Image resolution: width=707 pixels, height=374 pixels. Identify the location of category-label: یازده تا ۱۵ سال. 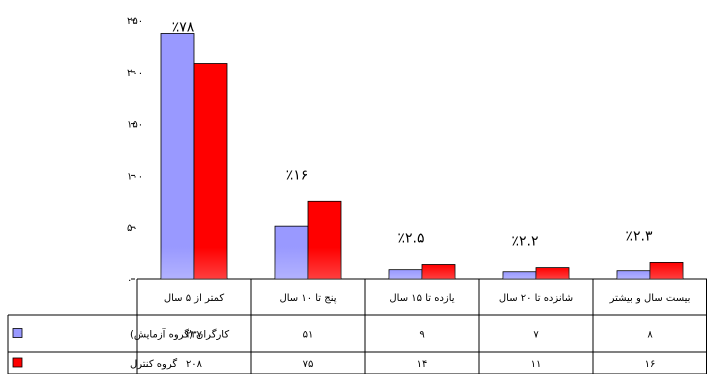
(421, 298).